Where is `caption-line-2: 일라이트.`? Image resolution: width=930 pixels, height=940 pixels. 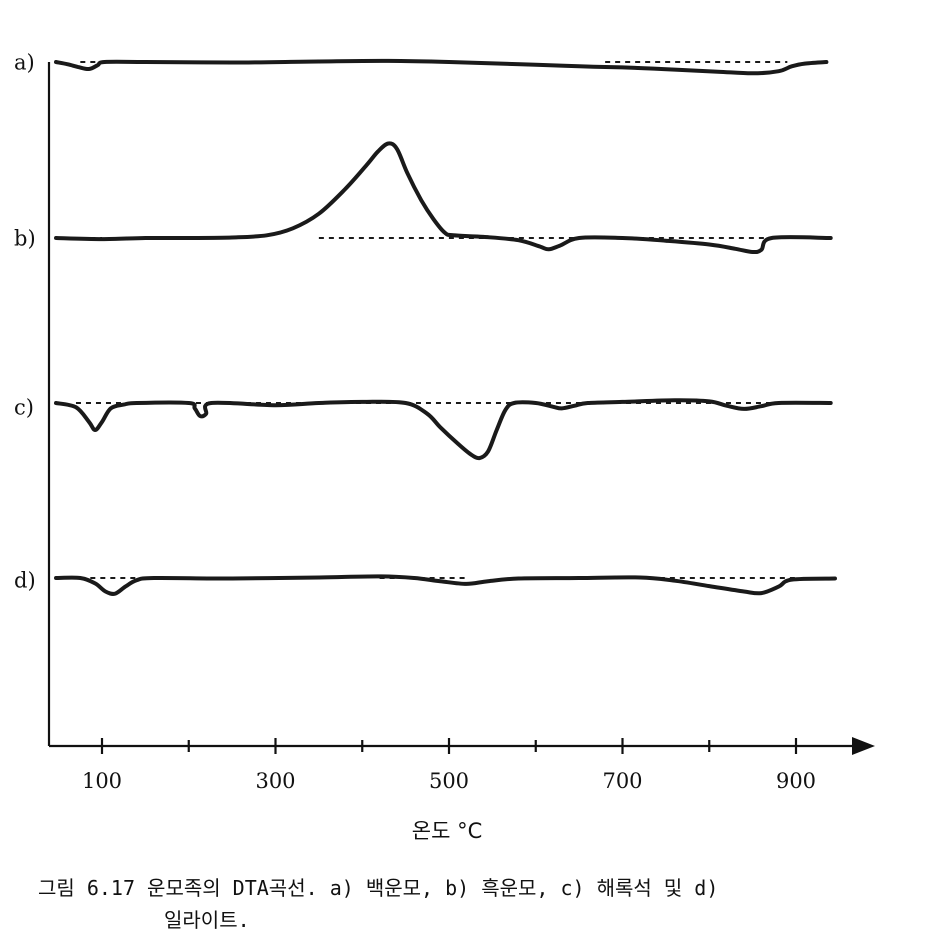 caption-line-2: 일라이트. is located at coordinates (207, 920).